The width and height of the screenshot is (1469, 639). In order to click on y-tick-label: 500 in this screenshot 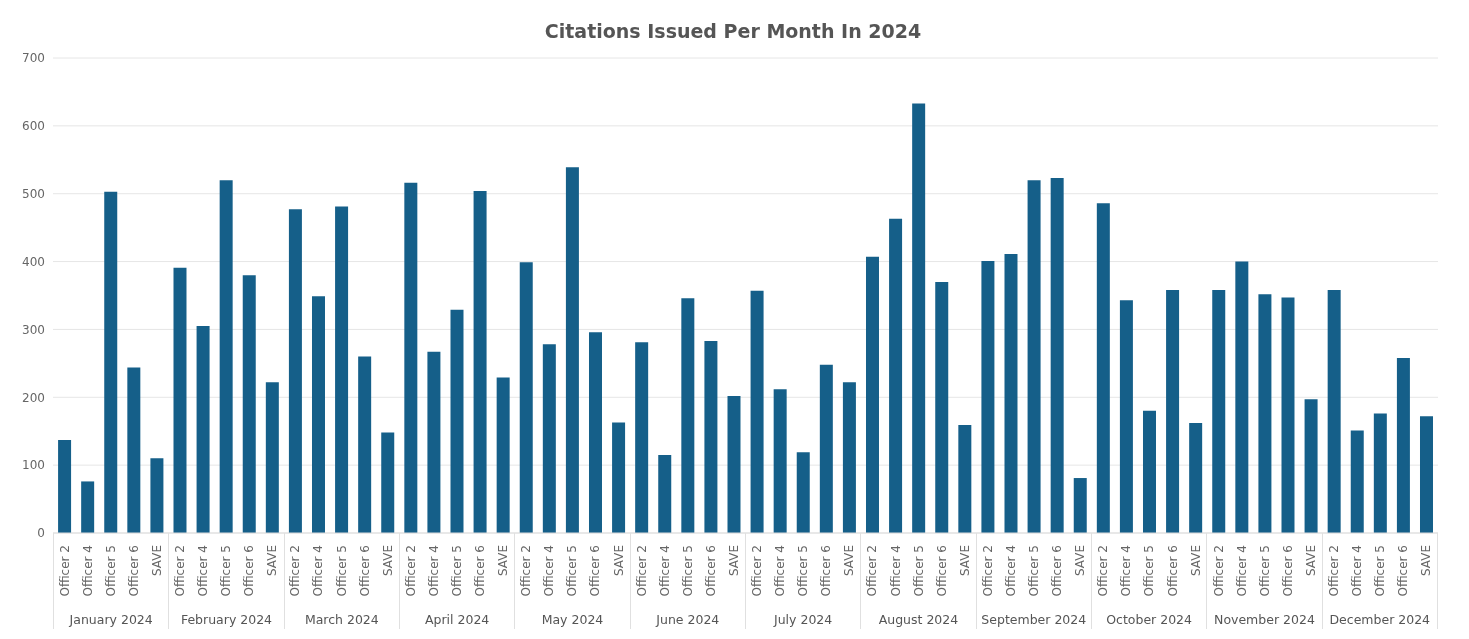, I will do `click(33, 193)`.